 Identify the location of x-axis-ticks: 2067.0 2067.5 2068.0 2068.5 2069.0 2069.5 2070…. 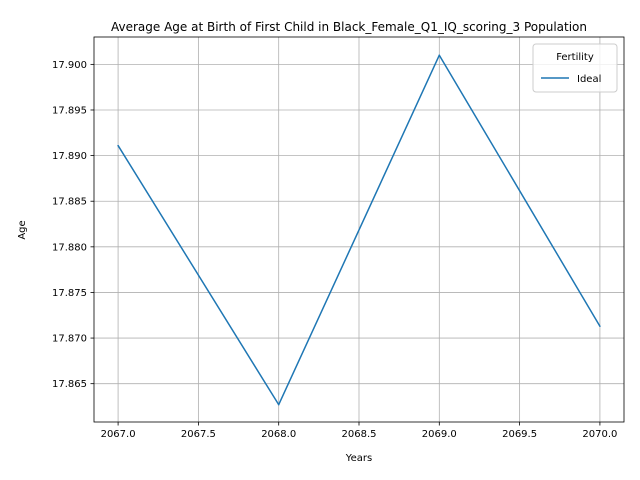
(359, 431).